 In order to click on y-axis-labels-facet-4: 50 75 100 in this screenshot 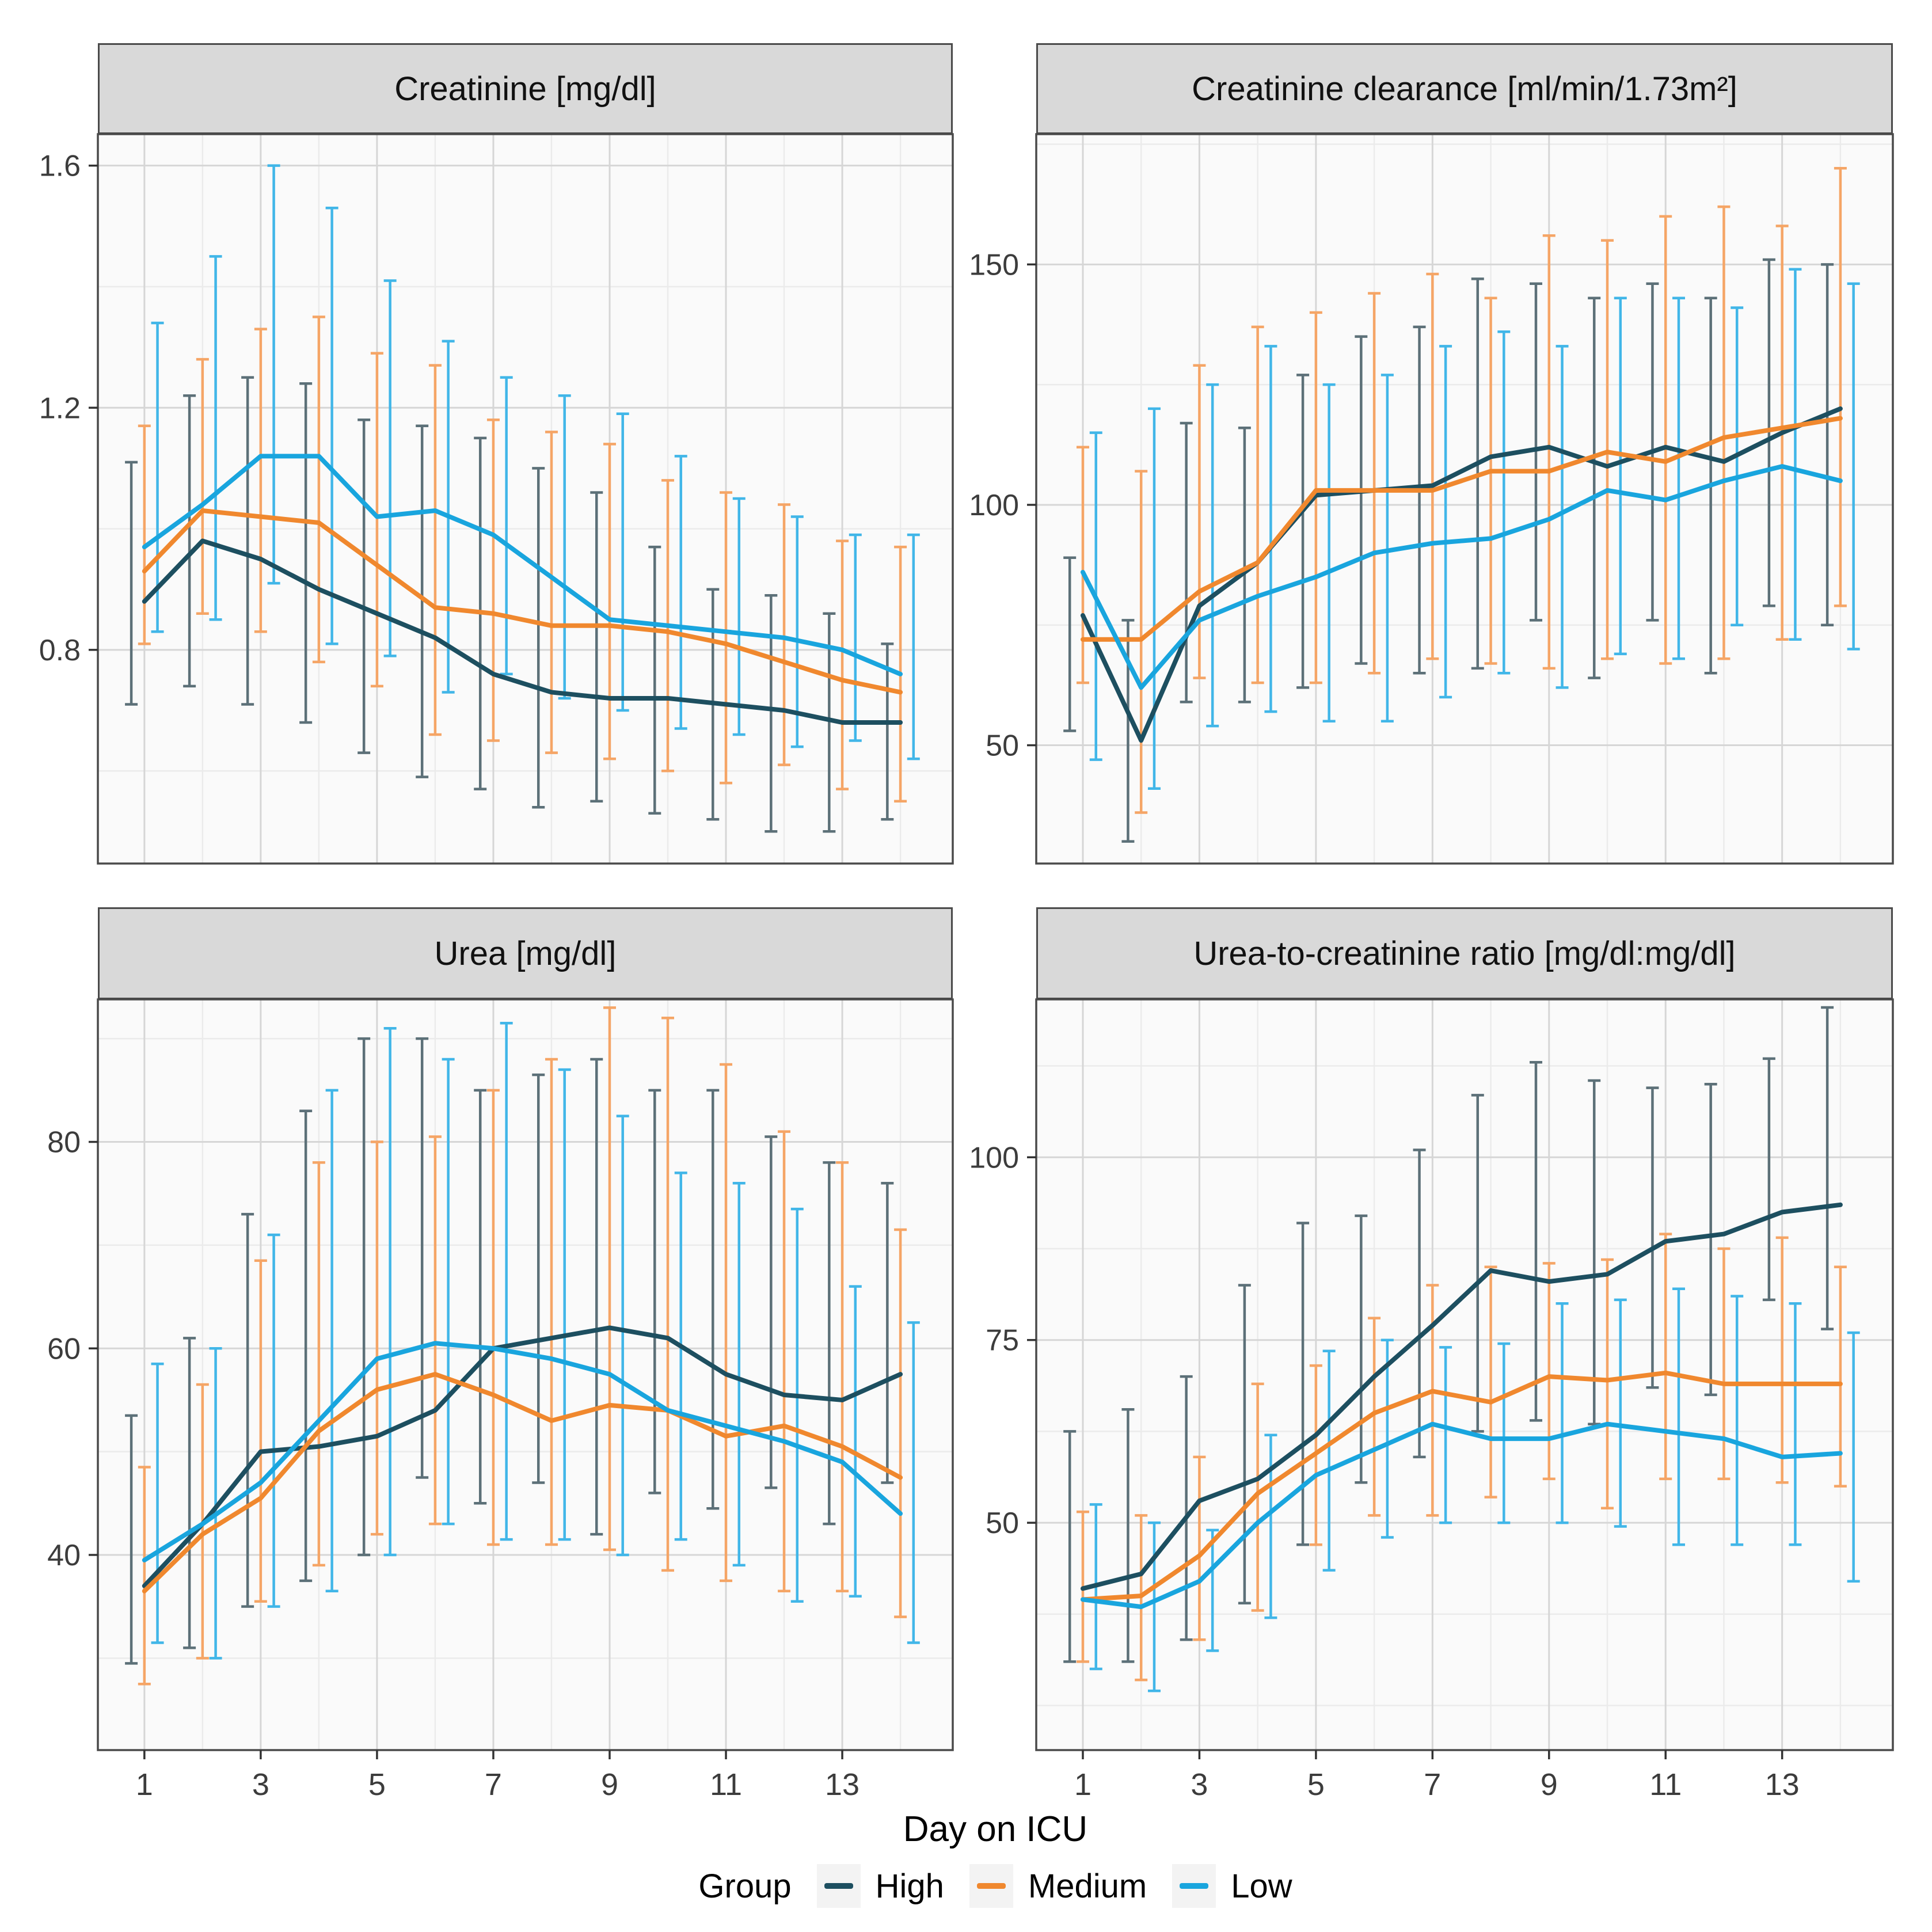, I will do `click(1002, 1340)`.